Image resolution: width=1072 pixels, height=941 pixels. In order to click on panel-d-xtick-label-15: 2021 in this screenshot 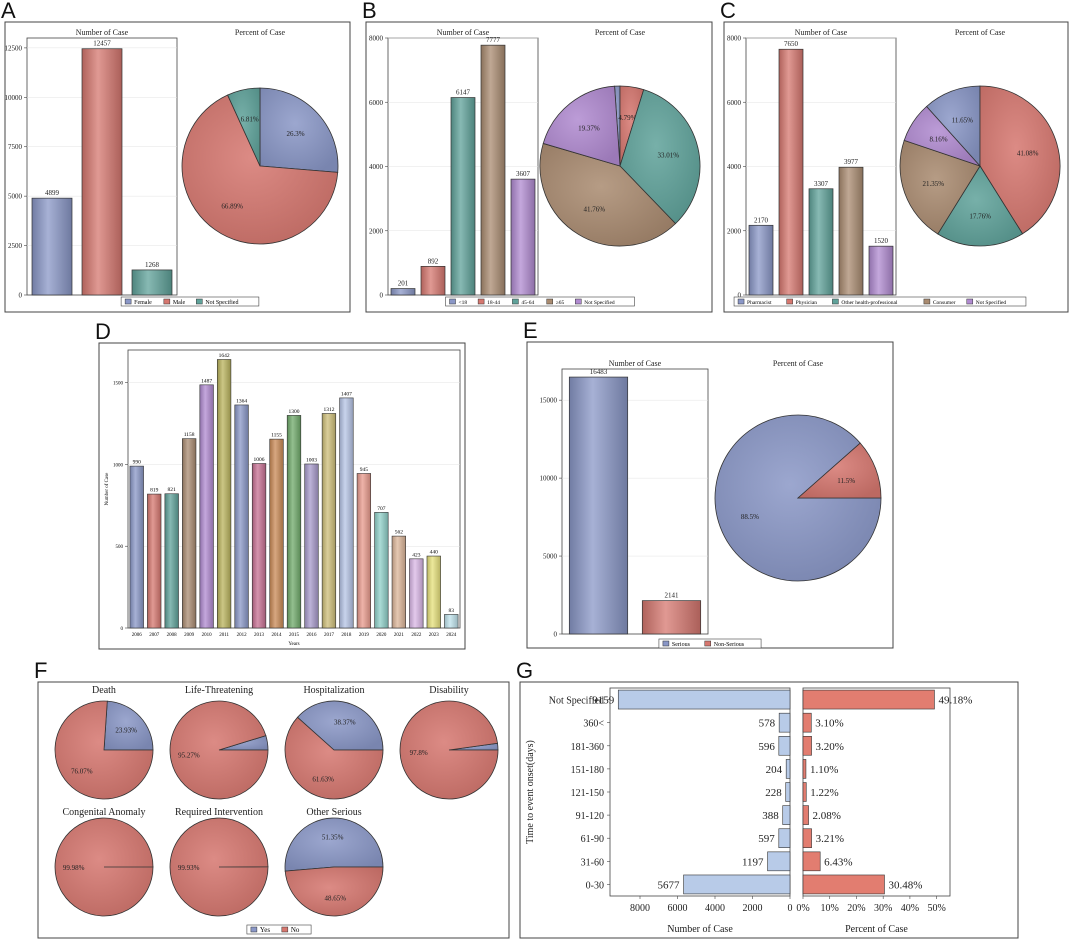, I will do `click(399, 635)`.